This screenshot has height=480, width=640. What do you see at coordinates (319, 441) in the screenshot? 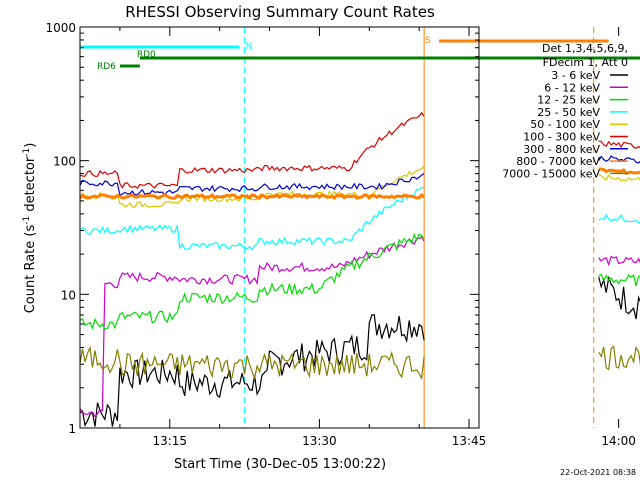
I see `x-tick-label: 13:30` at bounding box center [319, 441].